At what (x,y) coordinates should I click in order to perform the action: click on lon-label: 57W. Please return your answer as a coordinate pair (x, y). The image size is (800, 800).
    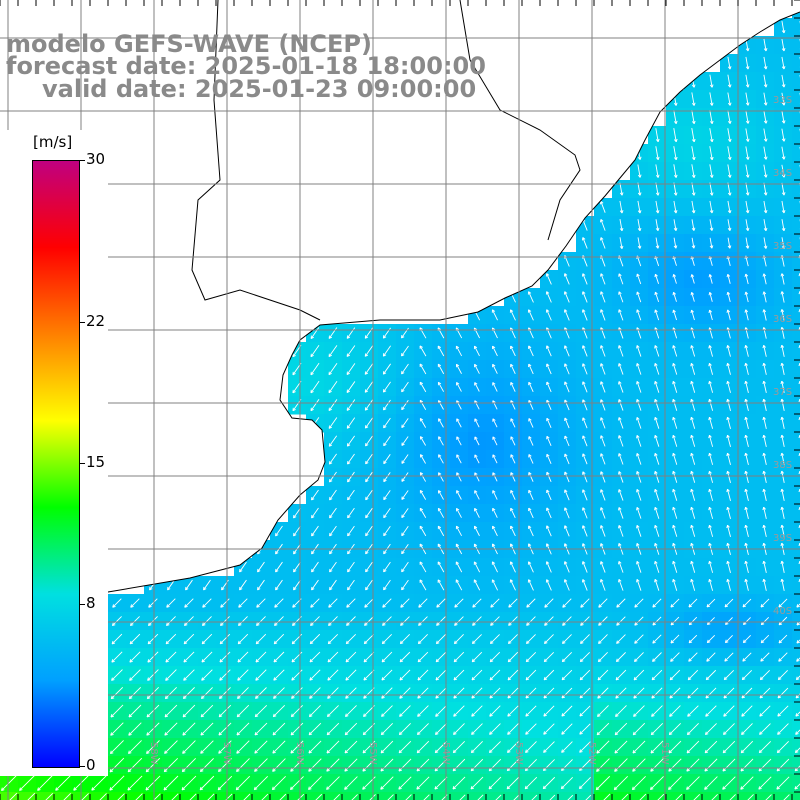
    Looking at the image, I should click on (226, 753).